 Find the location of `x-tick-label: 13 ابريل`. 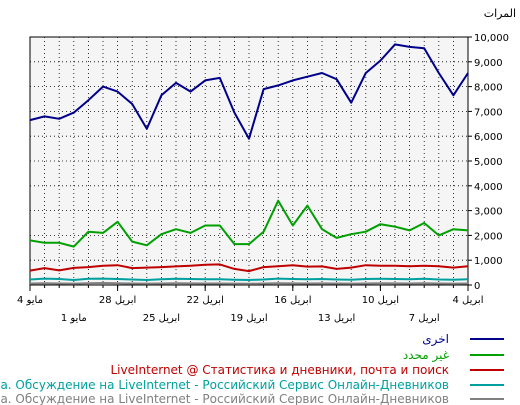

x-tick-label: 13 ابريل is located at coordinates (336, 318).